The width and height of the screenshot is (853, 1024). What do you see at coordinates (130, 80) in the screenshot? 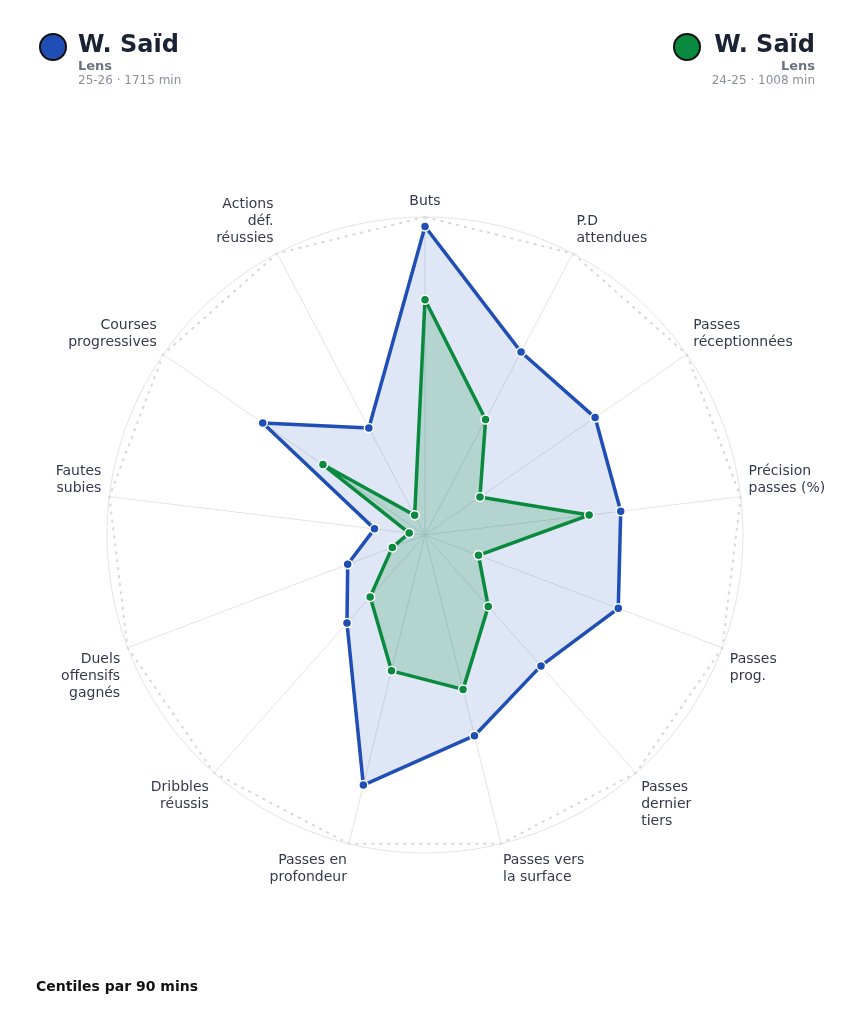
I see `text: 25-26 · 1715 min` at bounding box center [130, 80].